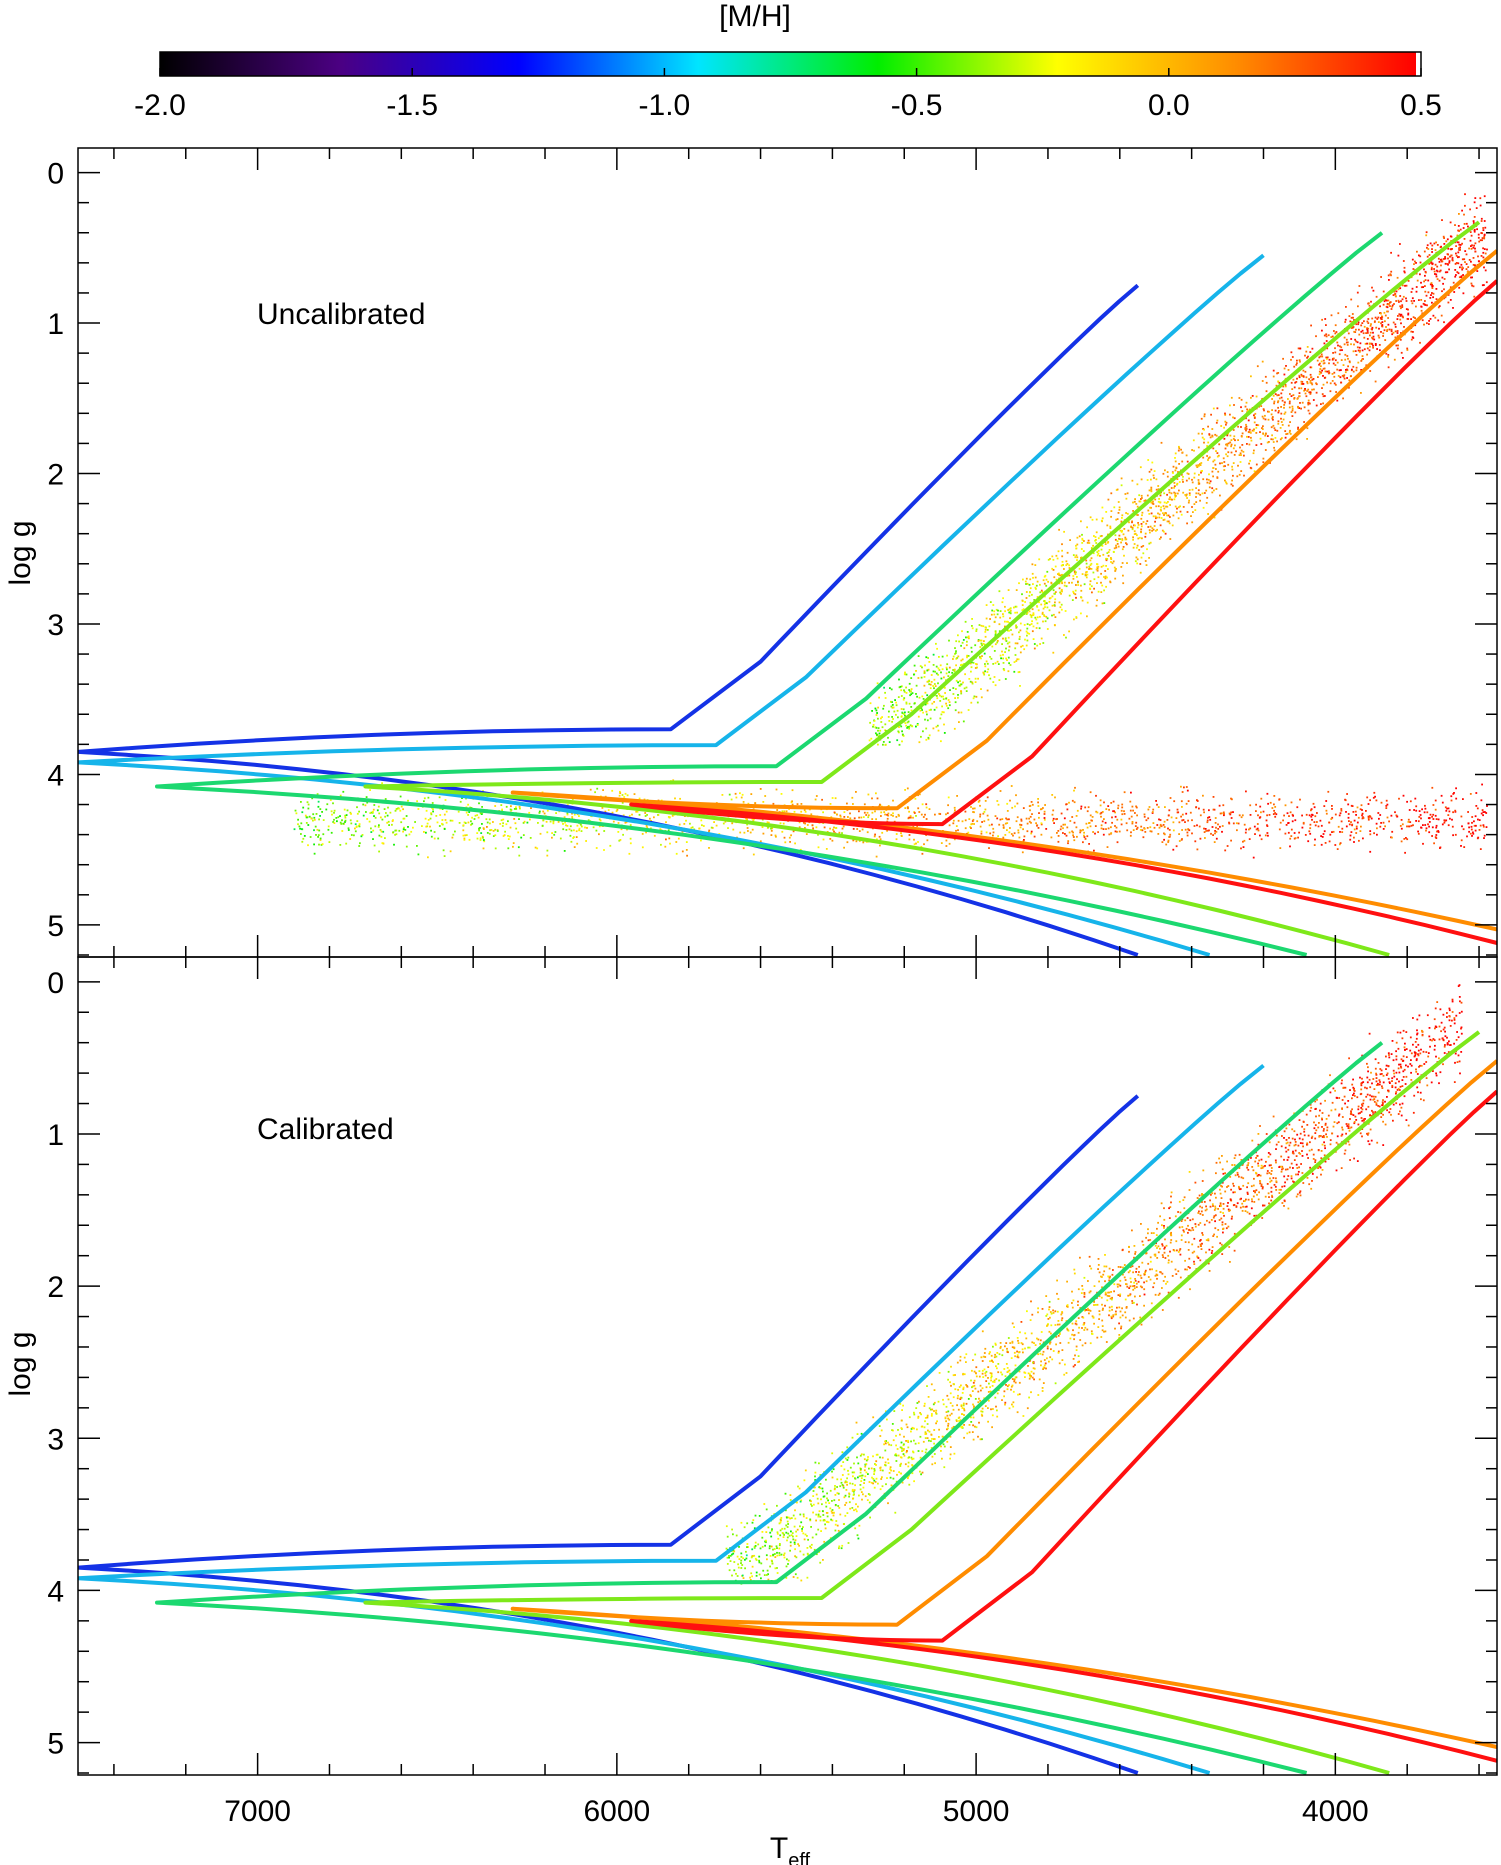 The height and width of the screenshot is (1865, 1501). Describe the element at coordinates (1418, 64) in the screenshot. I see `colorbar-end-cap` at that location.